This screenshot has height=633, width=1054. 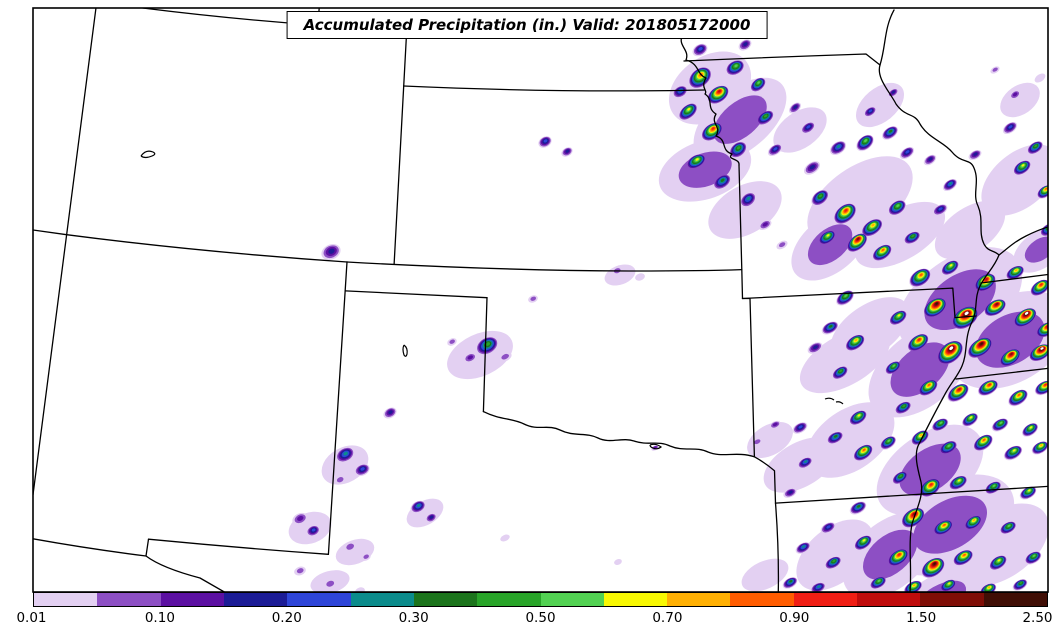 What do you see at coordinates (1037, 618) in the screenshot?
I see `colorbar-label: 2.50` at bounding box center [1037, 618].